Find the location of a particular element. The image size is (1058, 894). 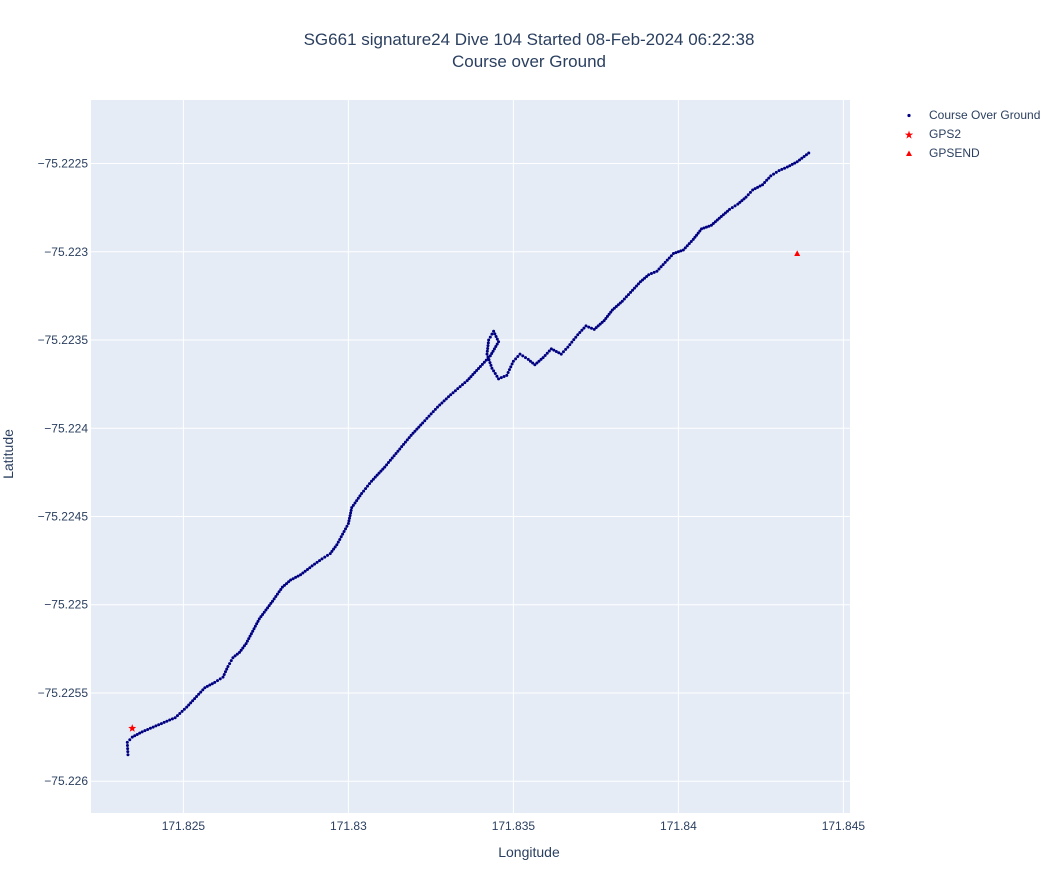

legend-item-gps2: GPS2 is located at coordinates (967, 134).